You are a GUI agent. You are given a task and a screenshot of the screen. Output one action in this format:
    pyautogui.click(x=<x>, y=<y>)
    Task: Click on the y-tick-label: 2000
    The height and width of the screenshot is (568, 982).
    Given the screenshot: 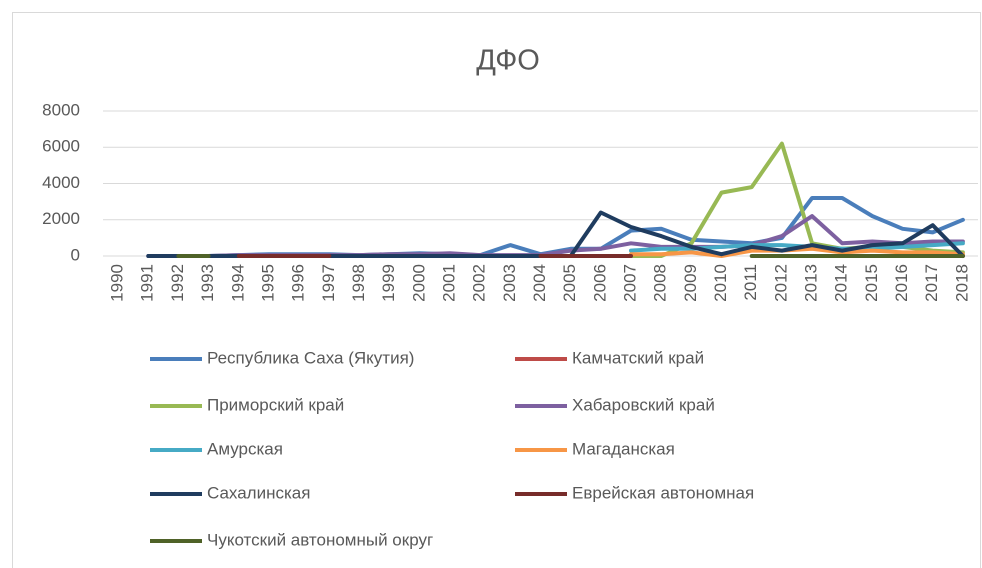 What is the action you would take?
    pyautogui.click(x=61, y=218)
    